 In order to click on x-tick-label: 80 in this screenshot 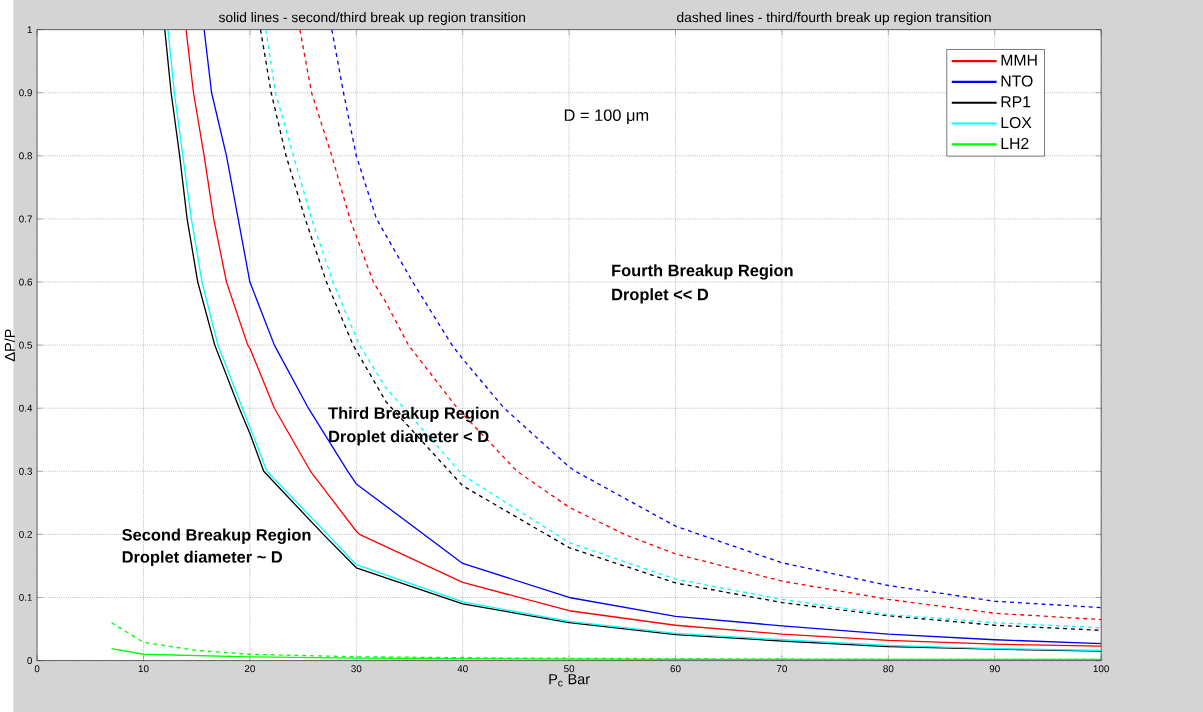, I will do `click(888, 669)`.